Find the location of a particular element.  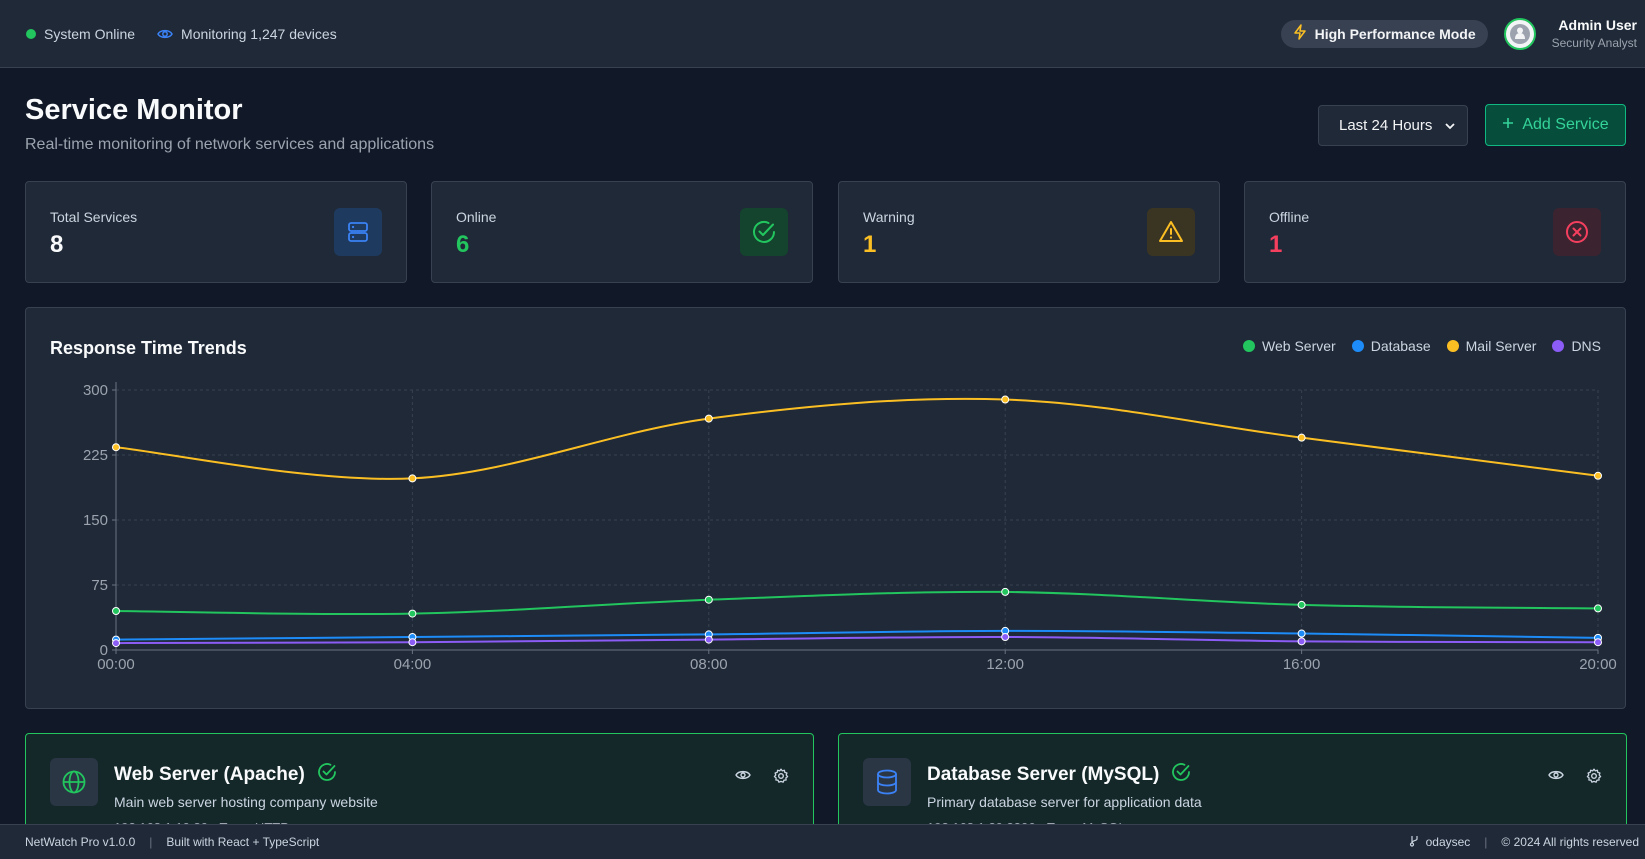

legend-item: Web Server is located at coordinates (1289, 346).